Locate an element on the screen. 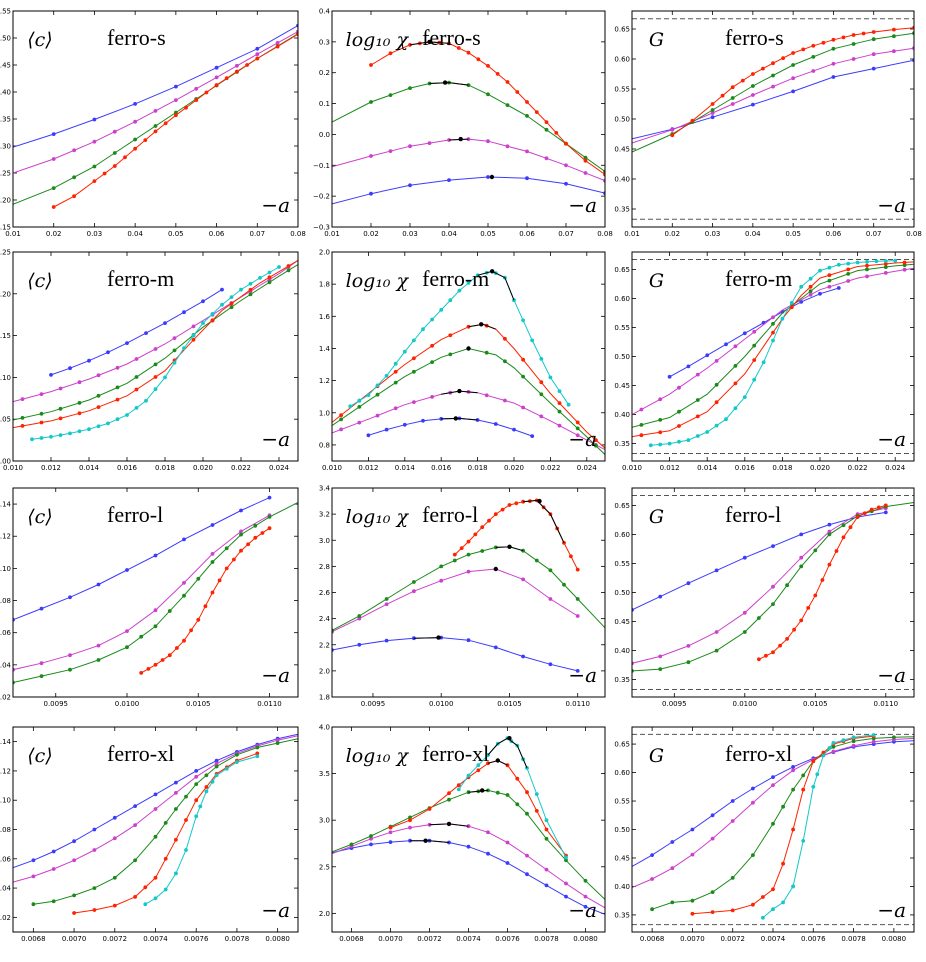 Image resolution: width=926 pixels, height=962 pixels. peak-marker-xl1 is located at coordinates (425, 840).